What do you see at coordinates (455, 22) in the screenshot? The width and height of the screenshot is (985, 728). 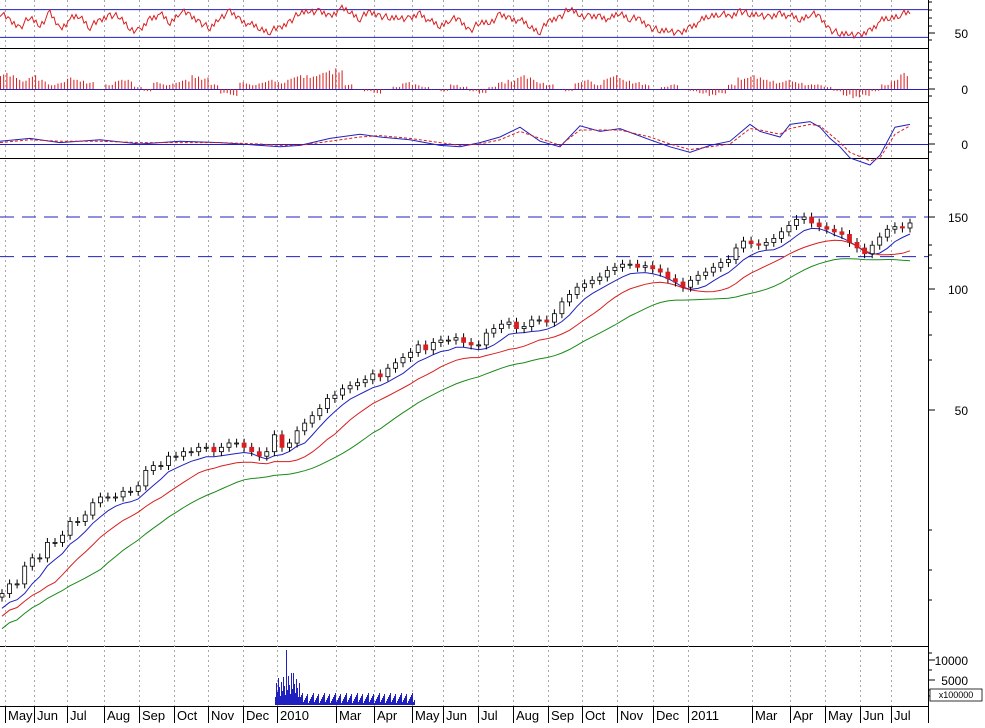 I see `rsi-line` at bounding box center [455, 22].